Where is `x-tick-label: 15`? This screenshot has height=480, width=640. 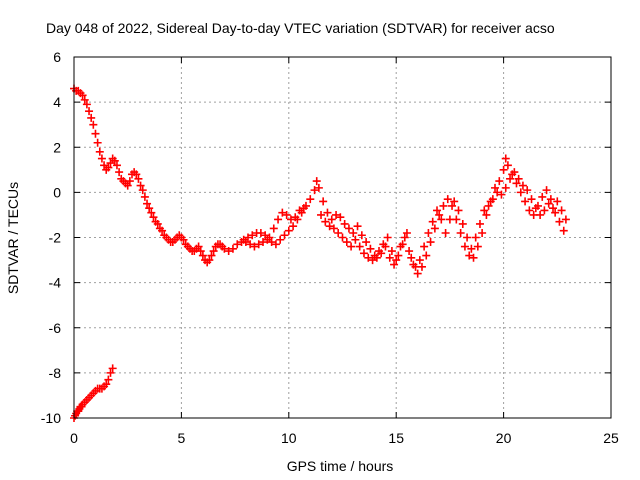 x-tick-label: 15 is located at coordinates (396, 438).